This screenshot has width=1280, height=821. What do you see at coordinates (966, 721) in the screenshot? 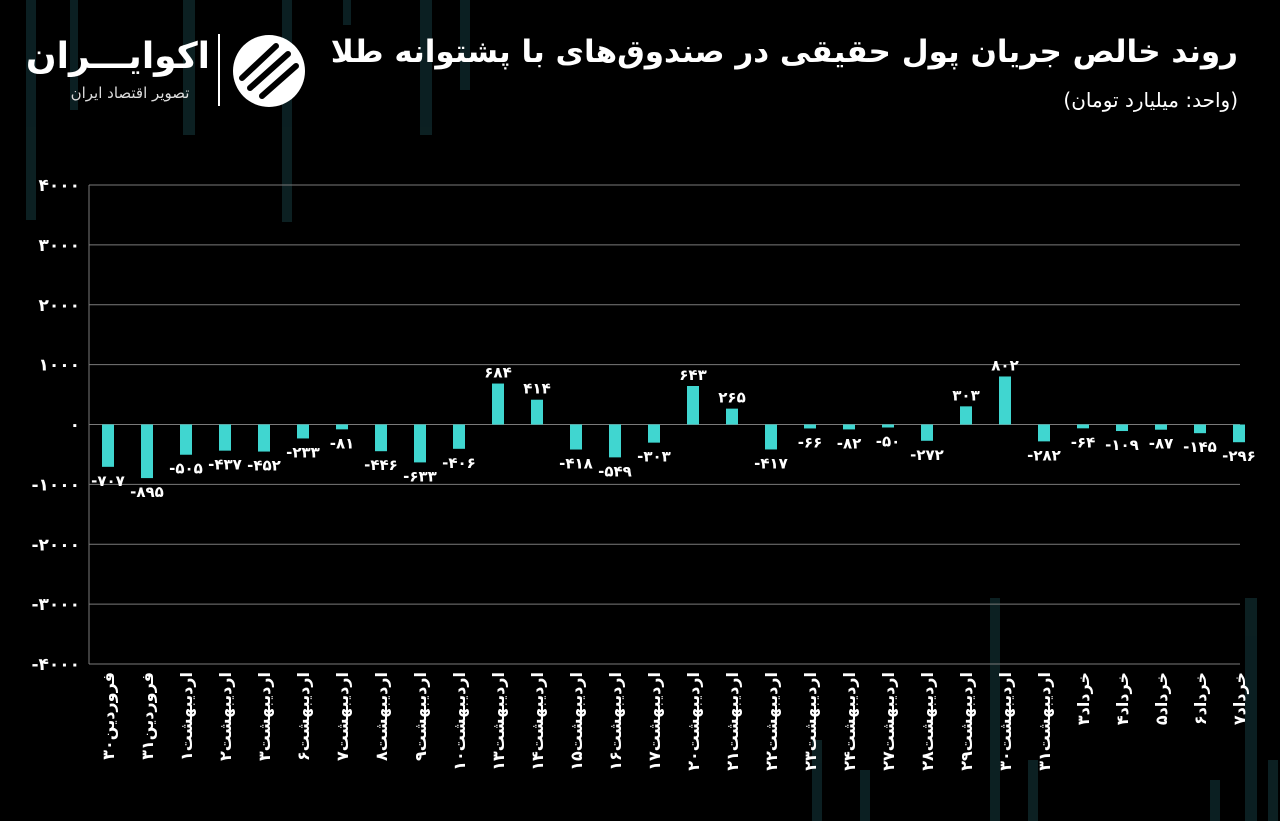
I see `x-tick-label: اردیبهشت۲۹` at bounding box center [966, 721].